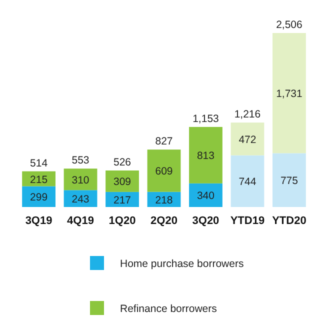 Image resolution: width=318 pixels, height=333 pixels. I want to click on data-label: 609, so click(164, 172).